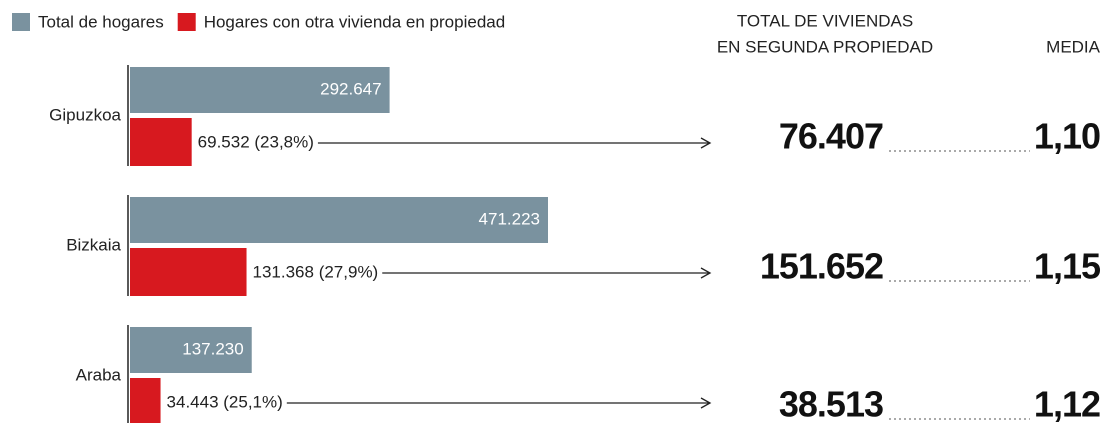 The width and height of the screenshot is (1105, 423). Describe the element at coordinates (93, 244) in the screenshot. I see `category-label: Bizkaia` at that location.